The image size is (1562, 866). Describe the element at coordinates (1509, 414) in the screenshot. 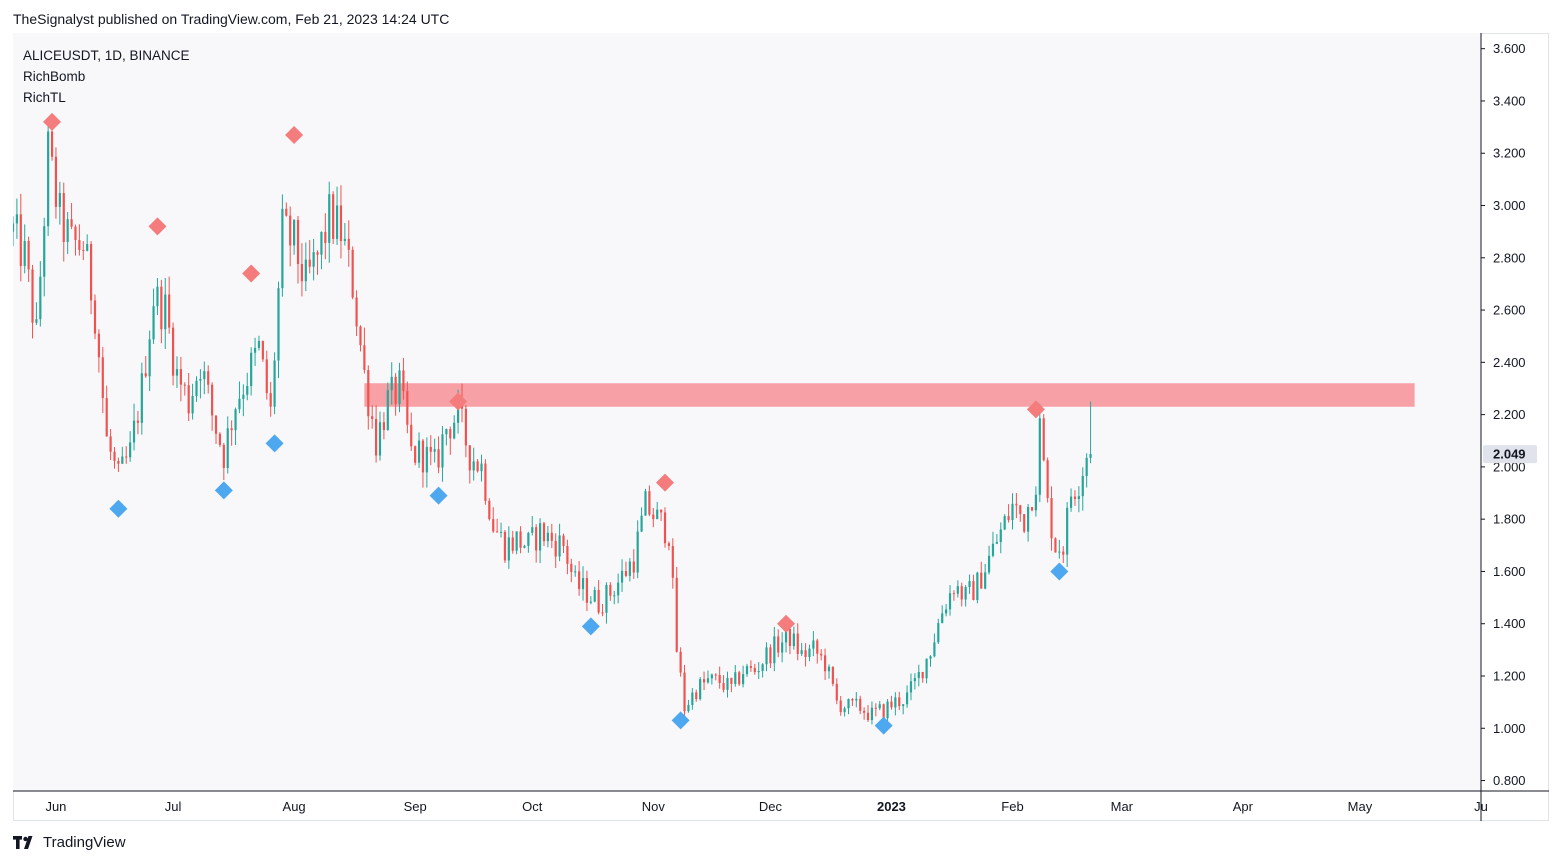

I see `price-tick-label: 2.200` at that location.